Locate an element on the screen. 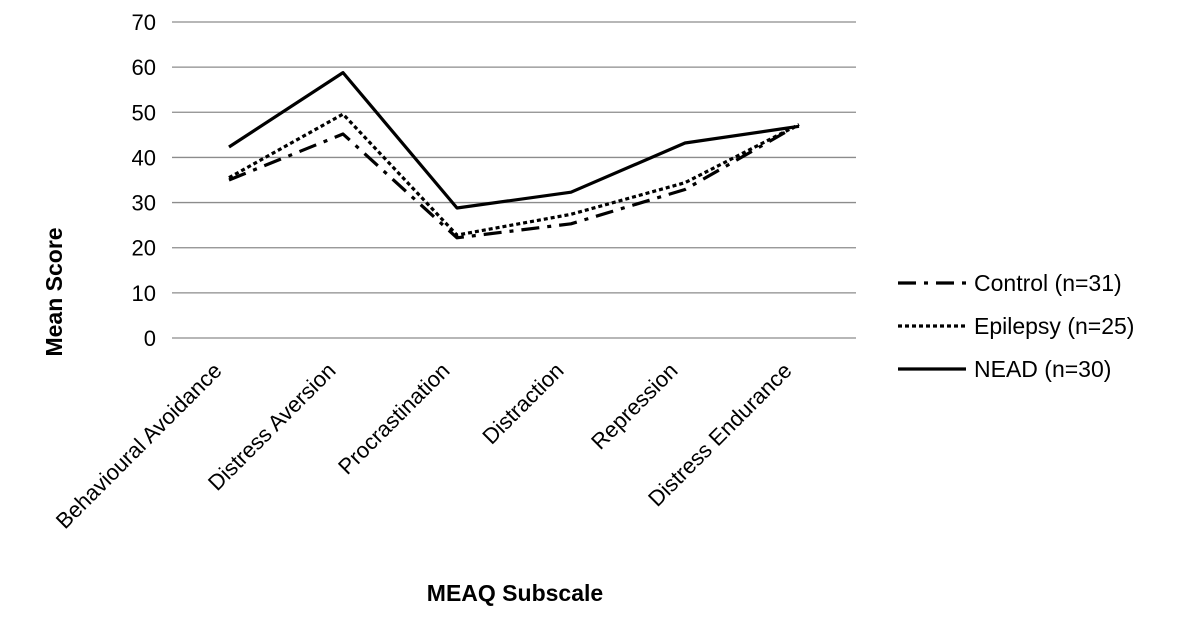 The height and width of the screenshot is (632, 1190). y-tick-label: 50 is located at coordinates (144, 112).